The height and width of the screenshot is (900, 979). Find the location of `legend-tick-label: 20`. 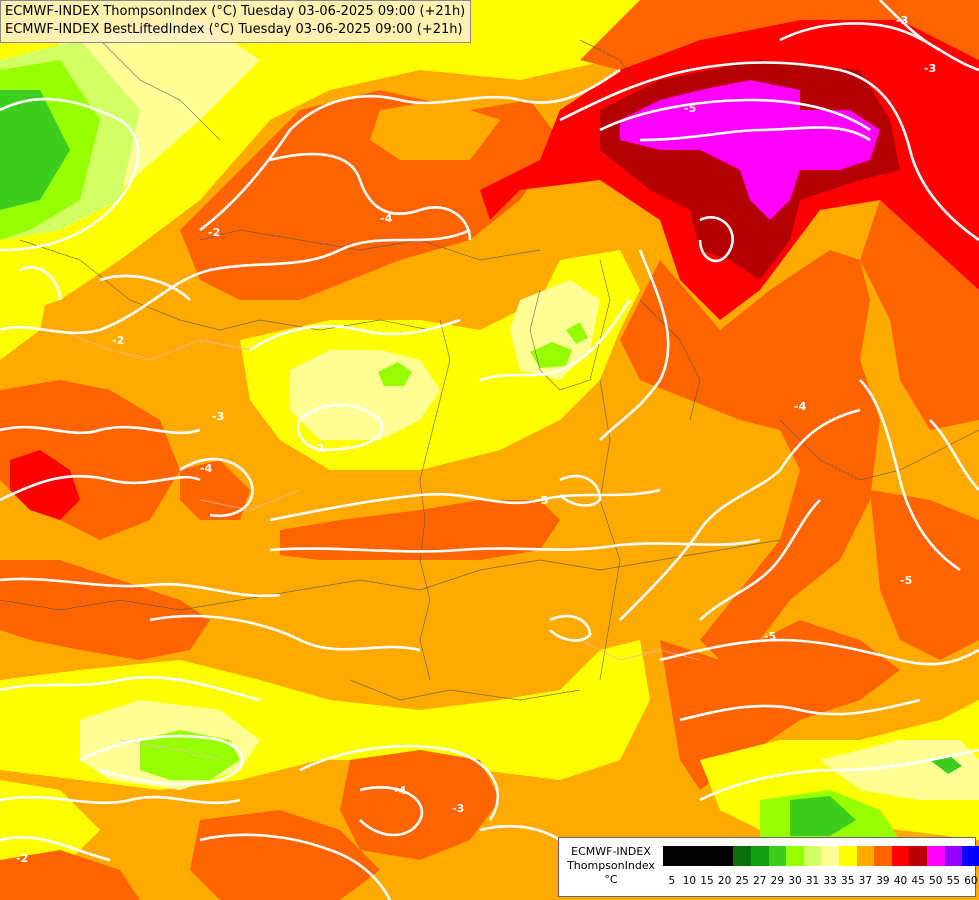

legend-tick-label: 20 is located at coordinates (724, 881).